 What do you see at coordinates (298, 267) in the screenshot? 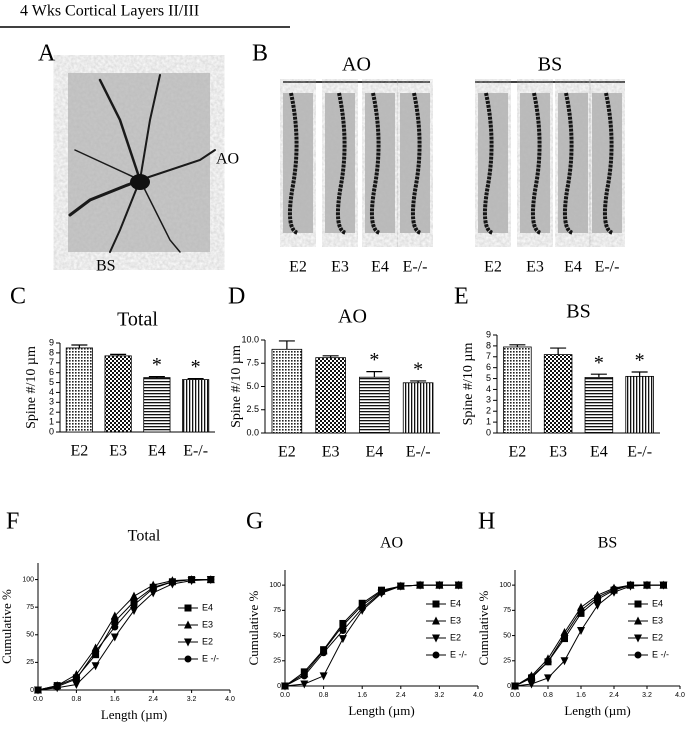
I see `lane-label: E2` at bounding box center [298, 267].